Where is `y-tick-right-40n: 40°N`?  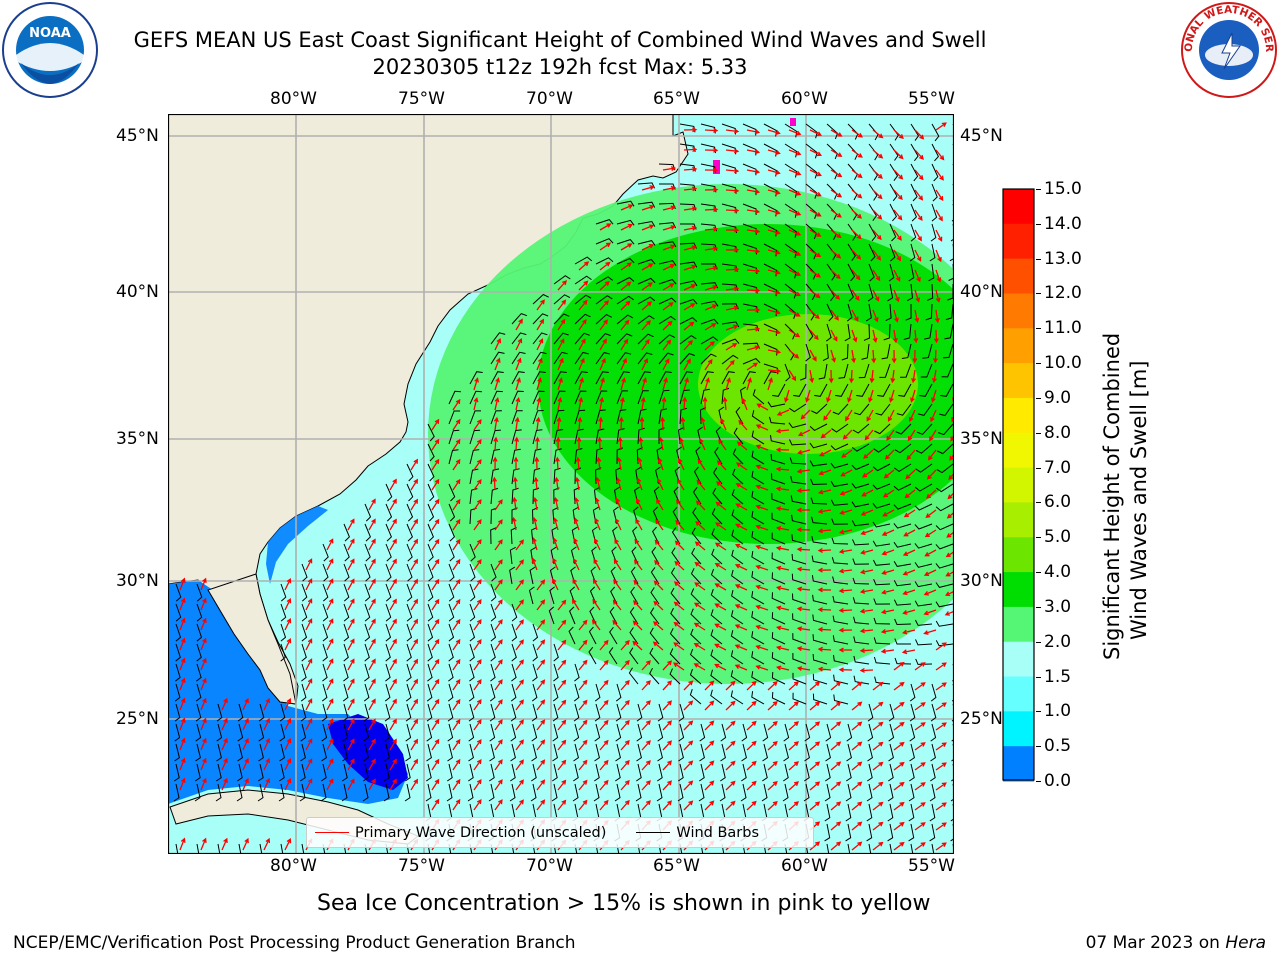
y-tick-right-40n: 40°N is located at coordinates (981, 292).